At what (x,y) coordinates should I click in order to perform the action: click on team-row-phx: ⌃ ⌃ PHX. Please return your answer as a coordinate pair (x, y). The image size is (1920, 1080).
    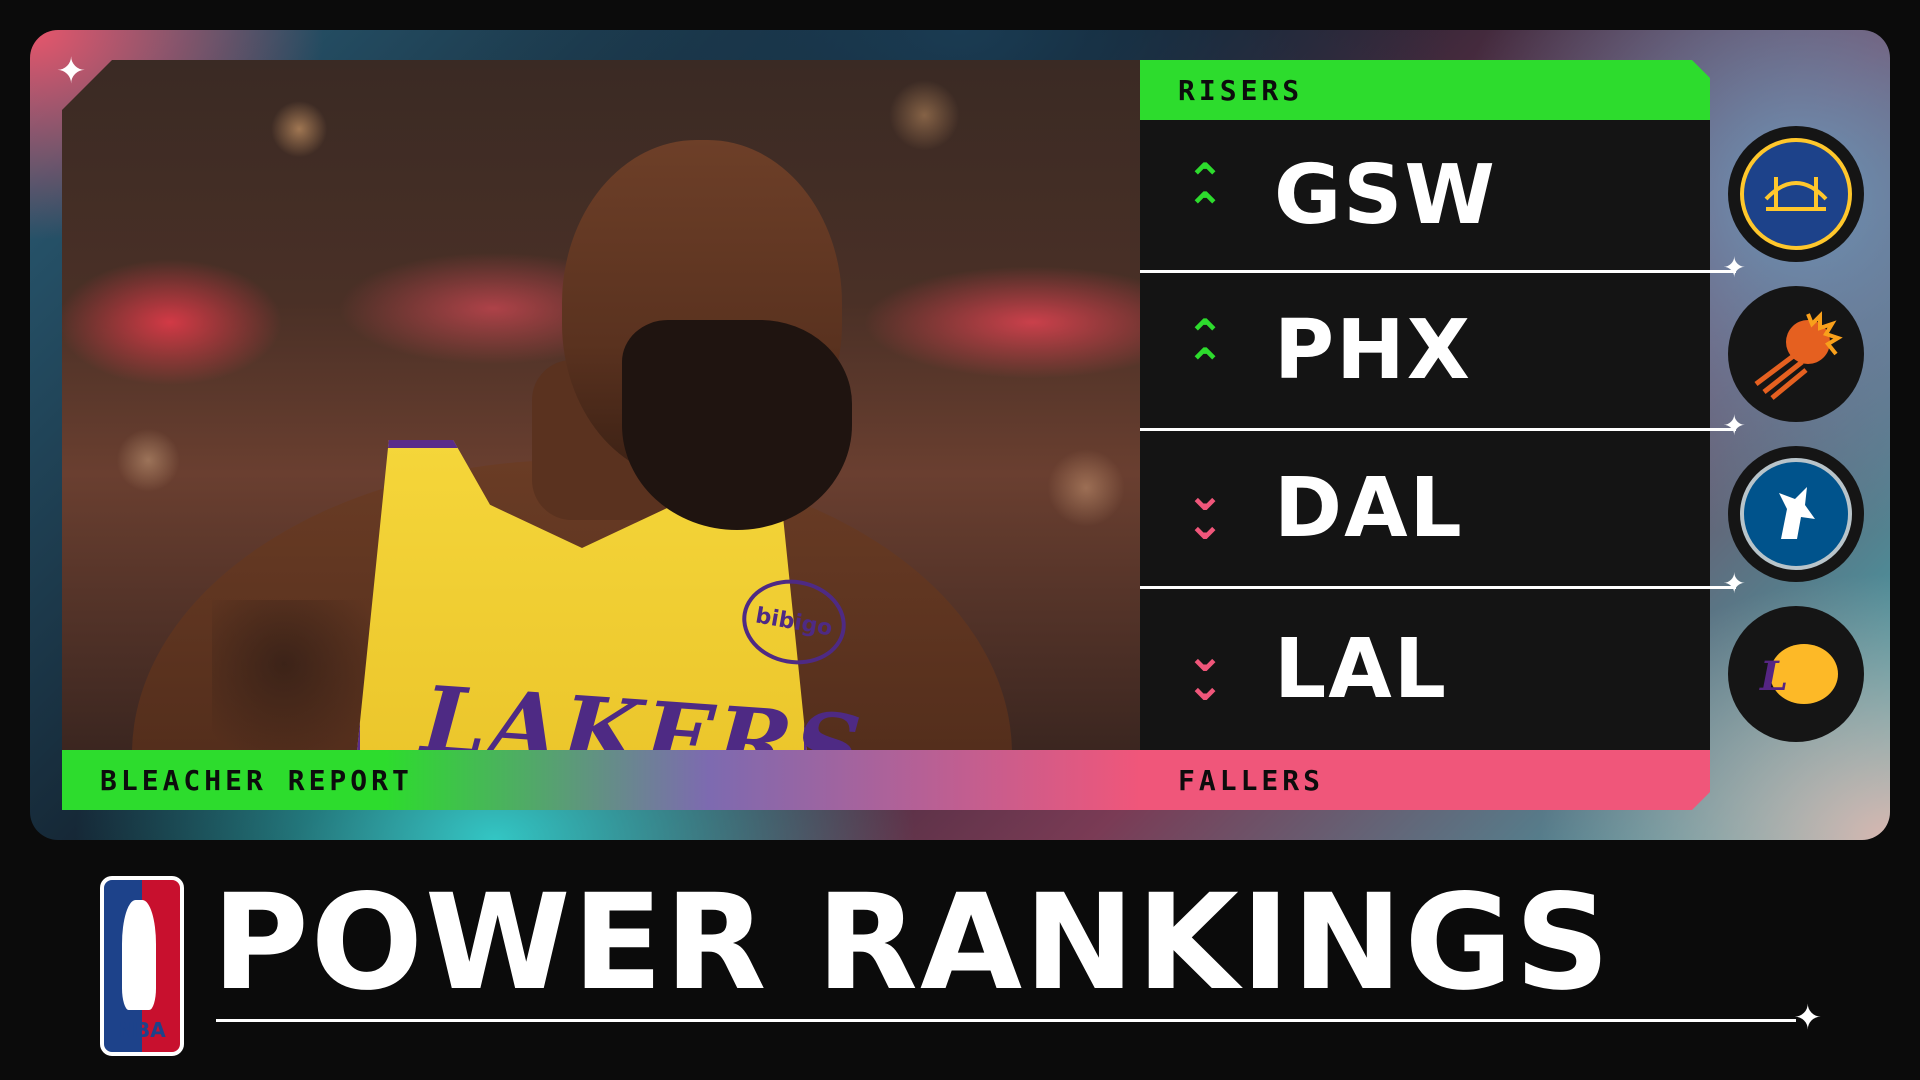
    Looking at the image, I should click on (1425, 350).